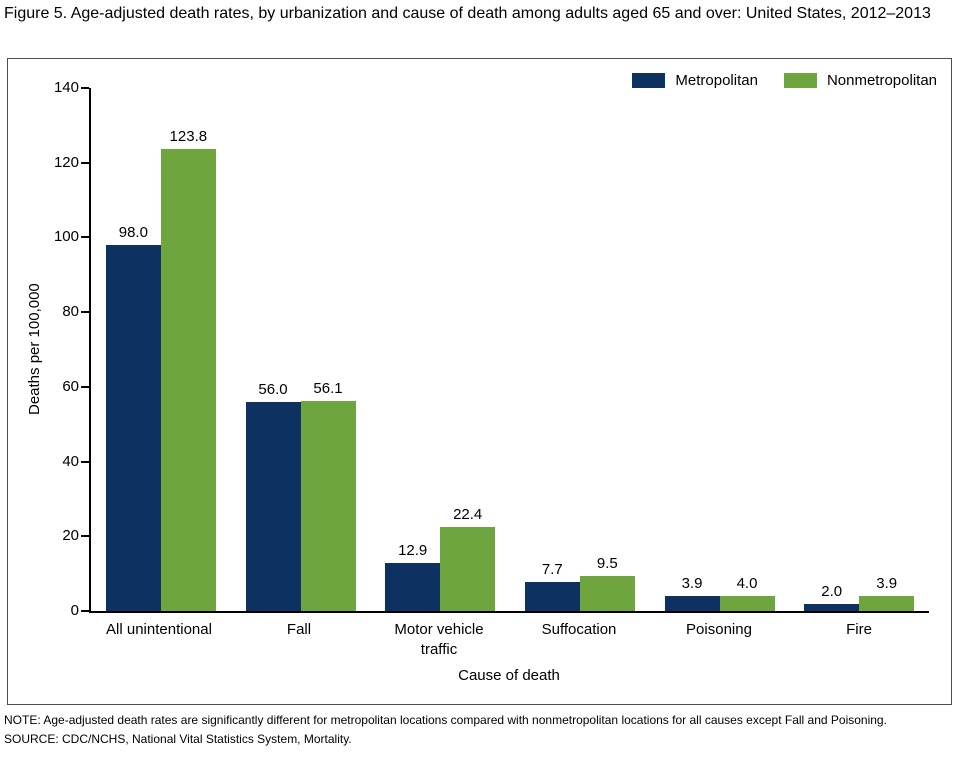  I want to click on bar-metropolitan-1: 56.0, so click(273, 496).